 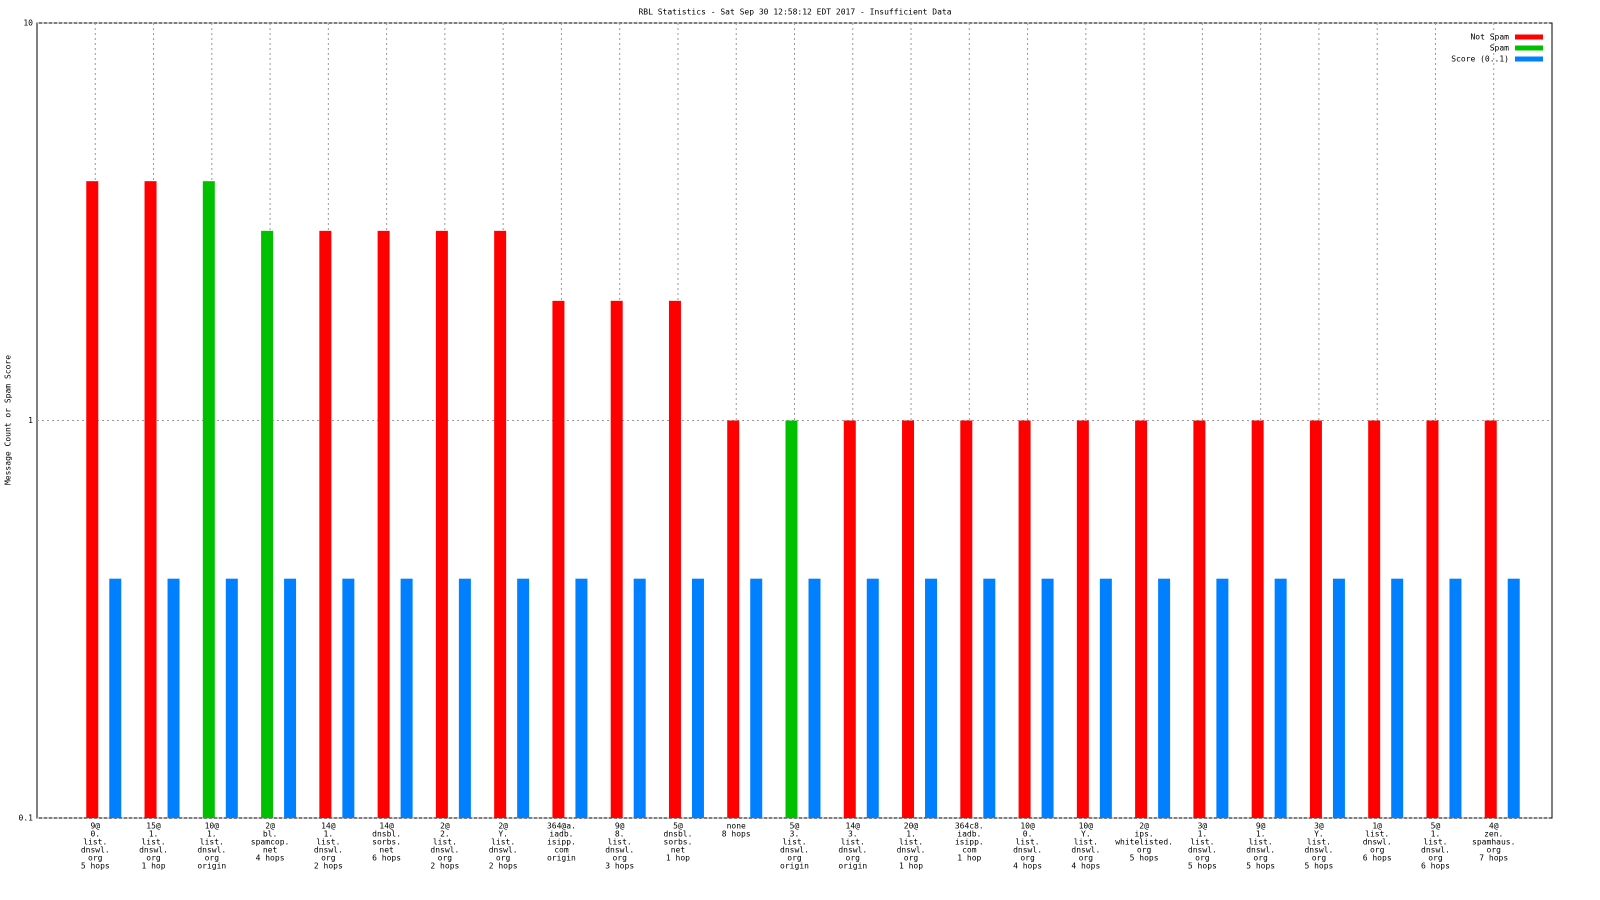 What do you see at coordinates (1493, 834) in the screenshot?
I see `x-tick-label: zen.` at bounding box center [1493, 834].